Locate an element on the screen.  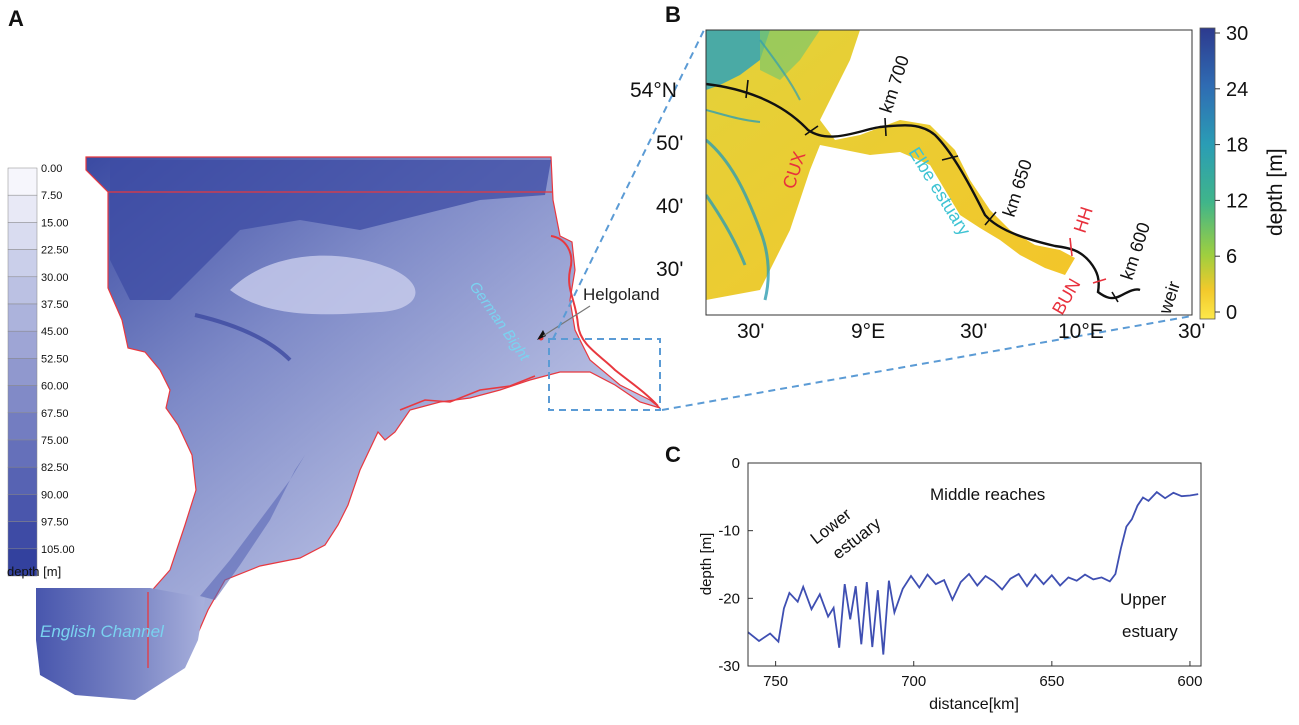
panel-label-c: C is located at coordinates (673, 454).